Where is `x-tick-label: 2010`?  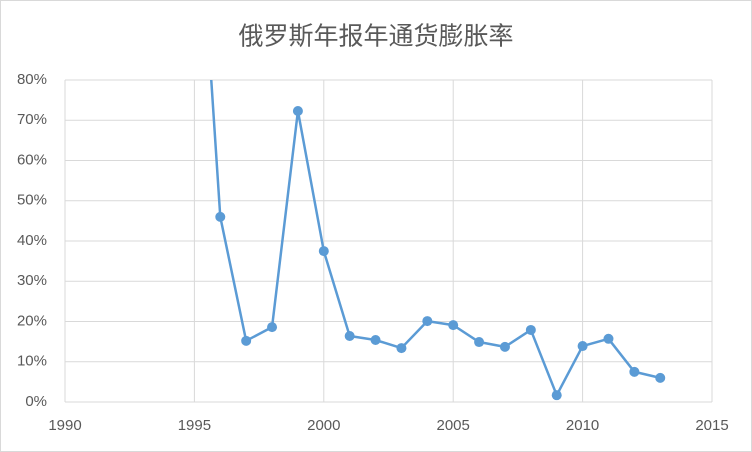
x-tick-label: 2010 is located at coordinates (582, 425).